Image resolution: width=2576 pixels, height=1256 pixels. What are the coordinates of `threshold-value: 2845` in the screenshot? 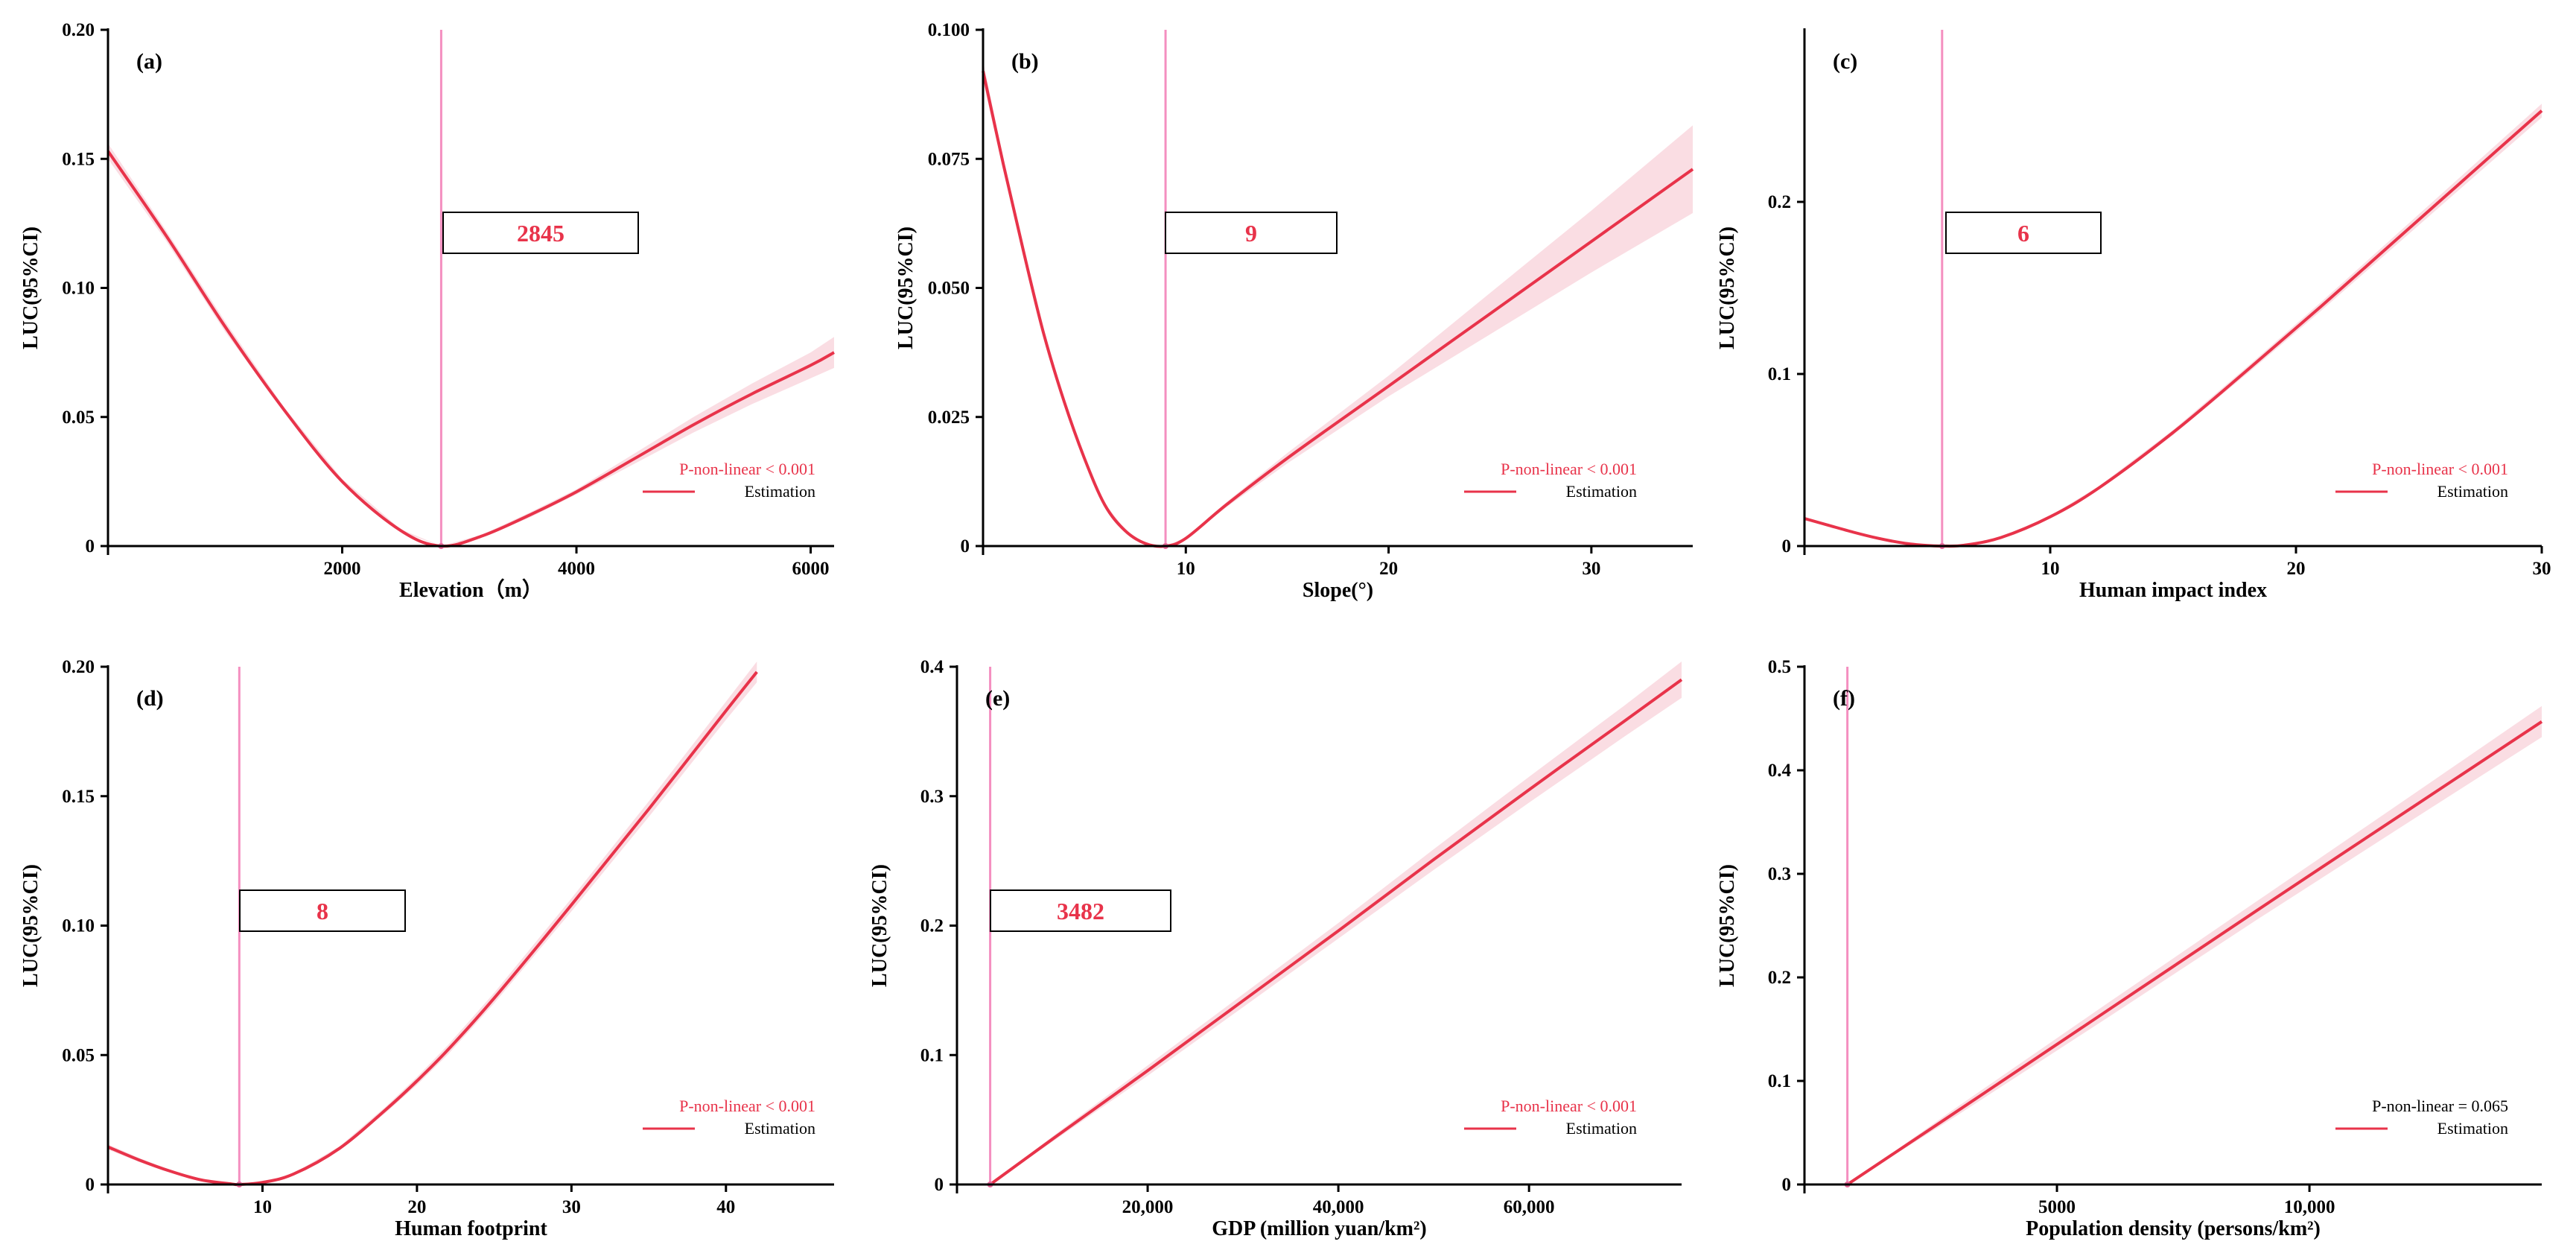 It's located at (541, 234).